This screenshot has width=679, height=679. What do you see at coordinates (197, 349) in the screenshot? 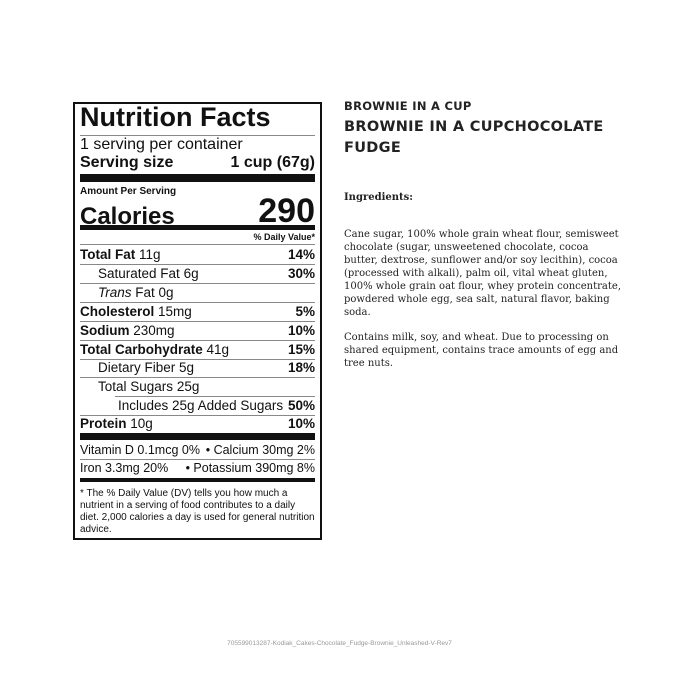
I see `row-total-carbohydrate: Total Carbohydrate 41g 15%` at bounding box center [197, 349].